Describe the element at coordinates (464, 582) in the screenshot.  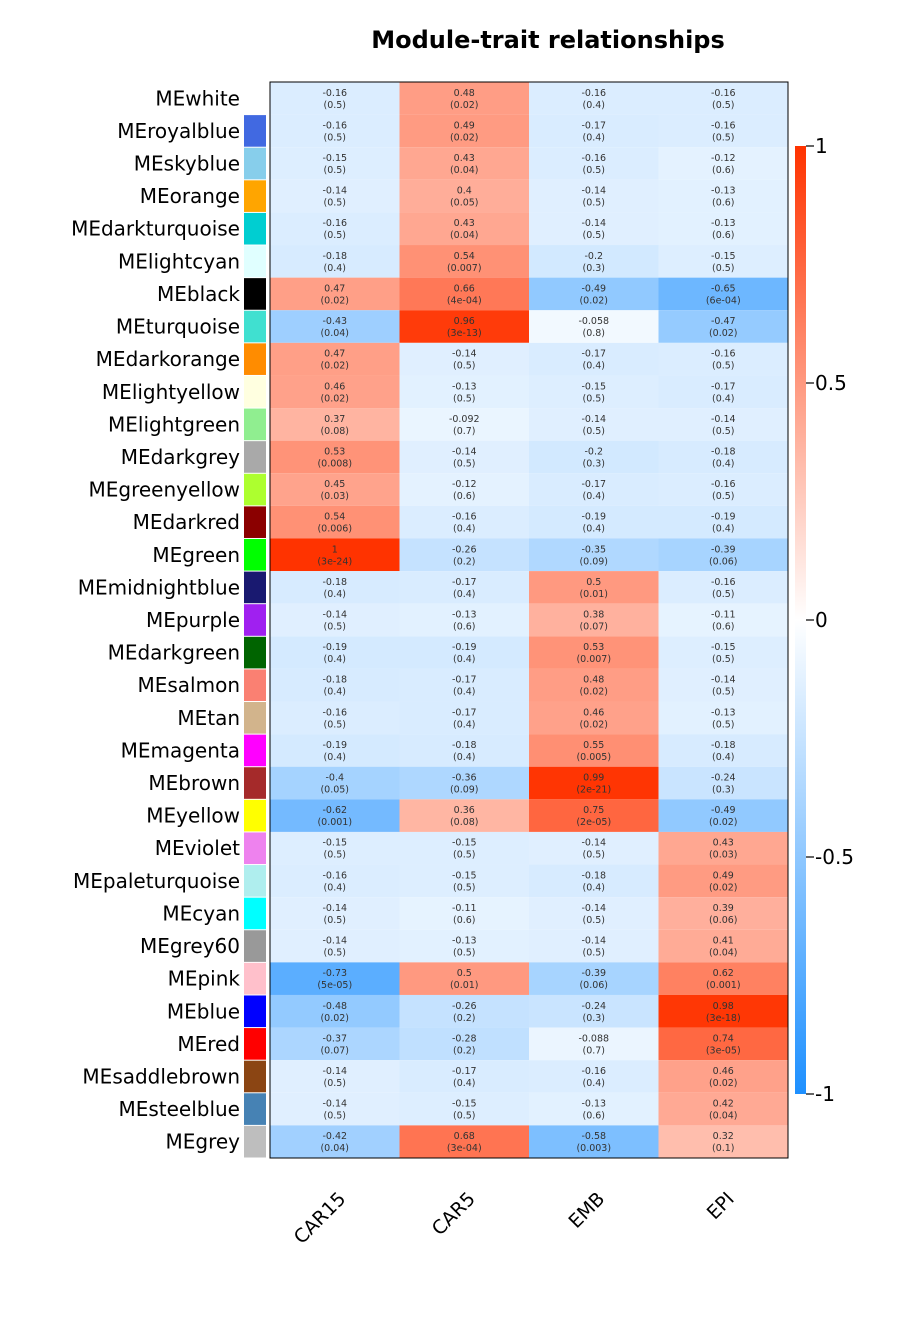
I see `cell-correlation: -0.17` at that location.